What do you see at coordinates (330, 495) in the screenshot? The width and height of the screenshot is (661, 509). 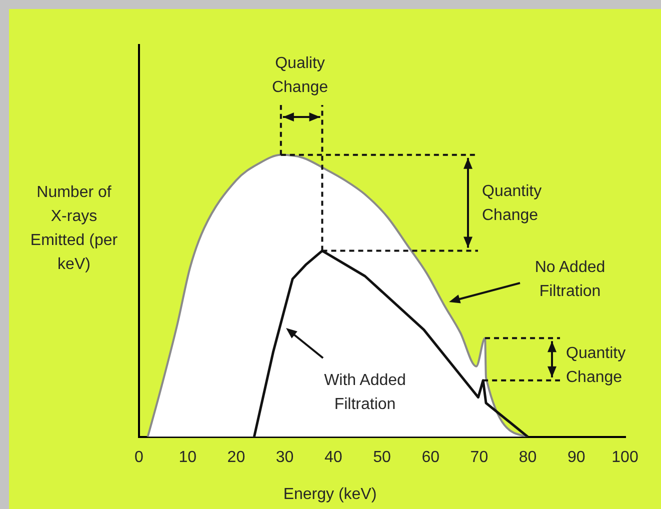 I see `x-axis-title: Energy (keV)` at bounding box center [330, 495].